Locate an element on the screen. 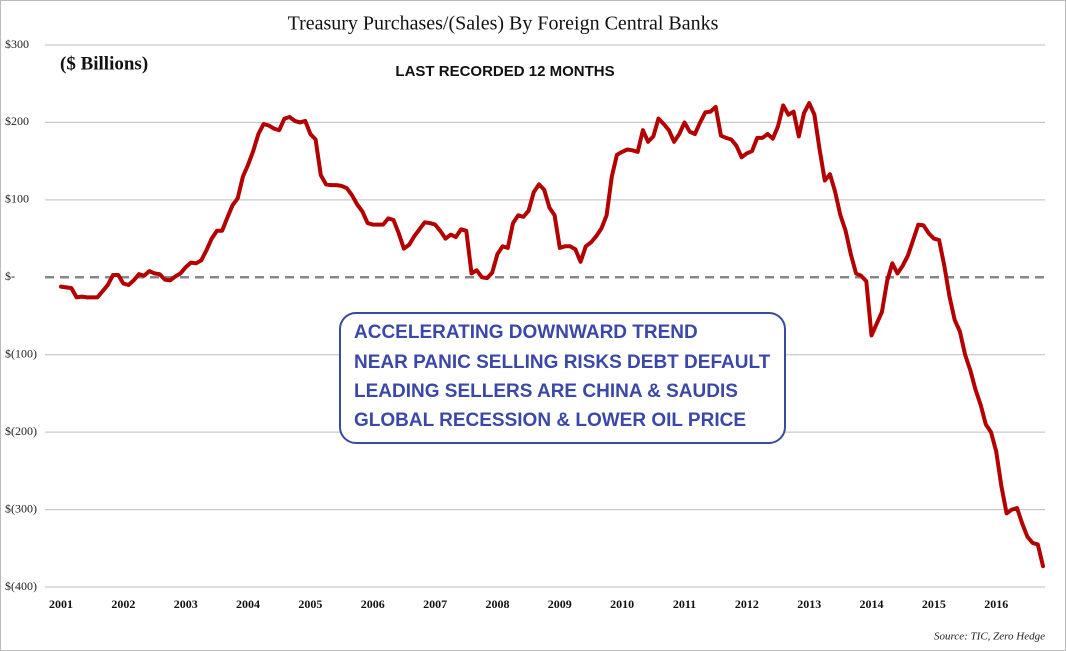 This screenshot has height=651, width=1066. y-tick-label: $300 is located at coordinates (17, 44).